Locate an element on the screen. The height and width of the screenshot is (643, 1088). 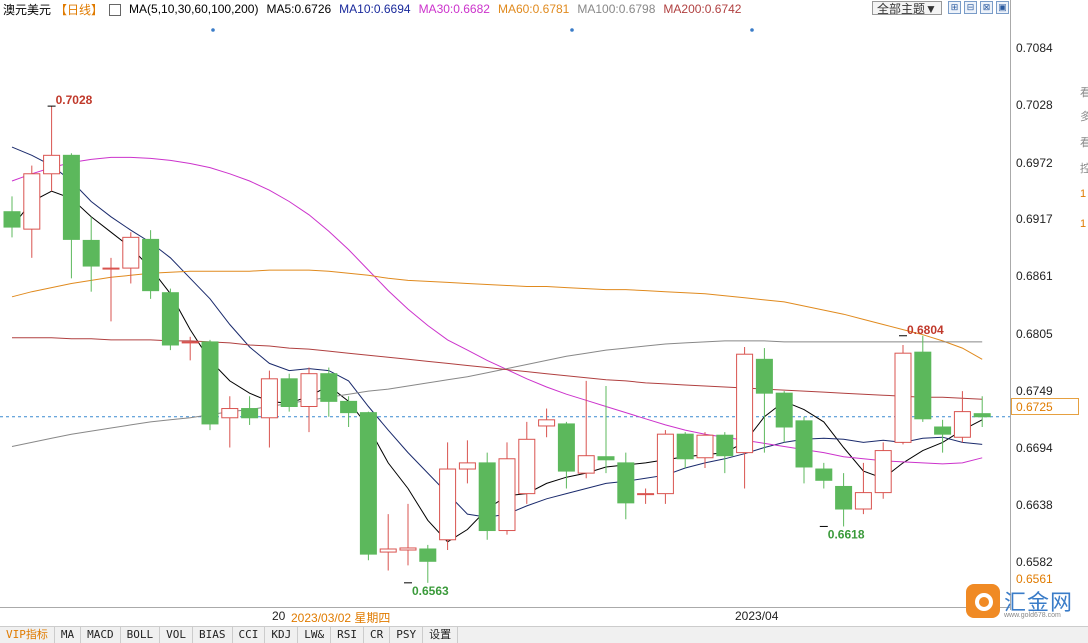
ma-line-ma60 is located at coordinates (497, 314).